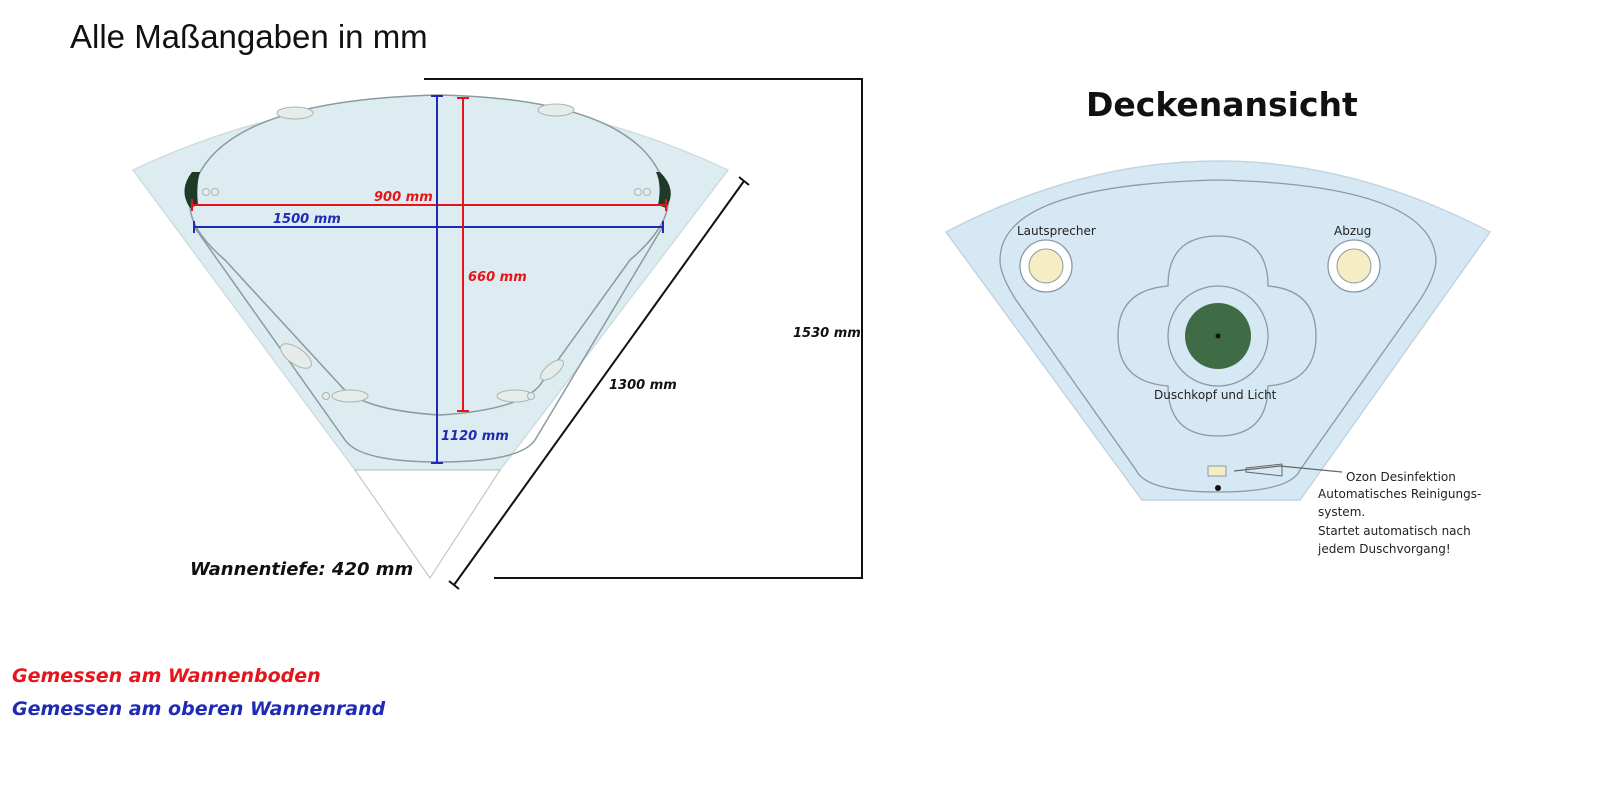 The height and width of the screenshot is (794, 1600). What do you see at coordinates (307, 219) in the screenshot?
I see `dim-1500-label: 1500 mm` at bounding box center [307, 219].